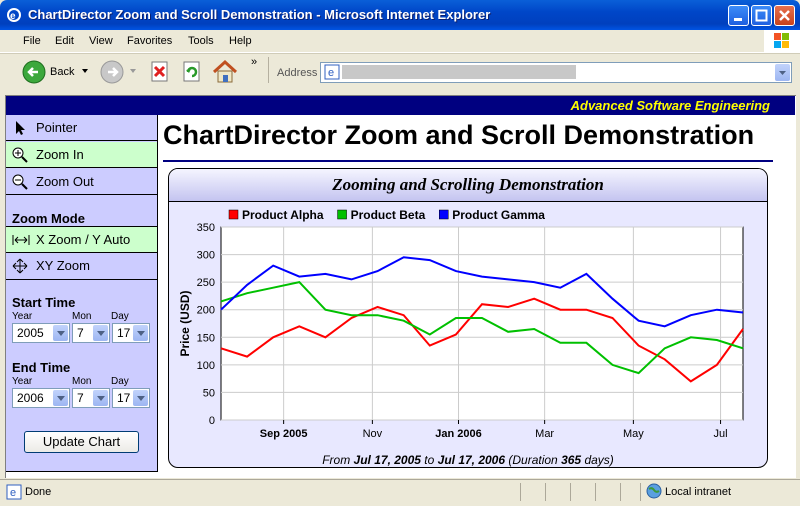  I want to click on home-icon, so click(225, 72).